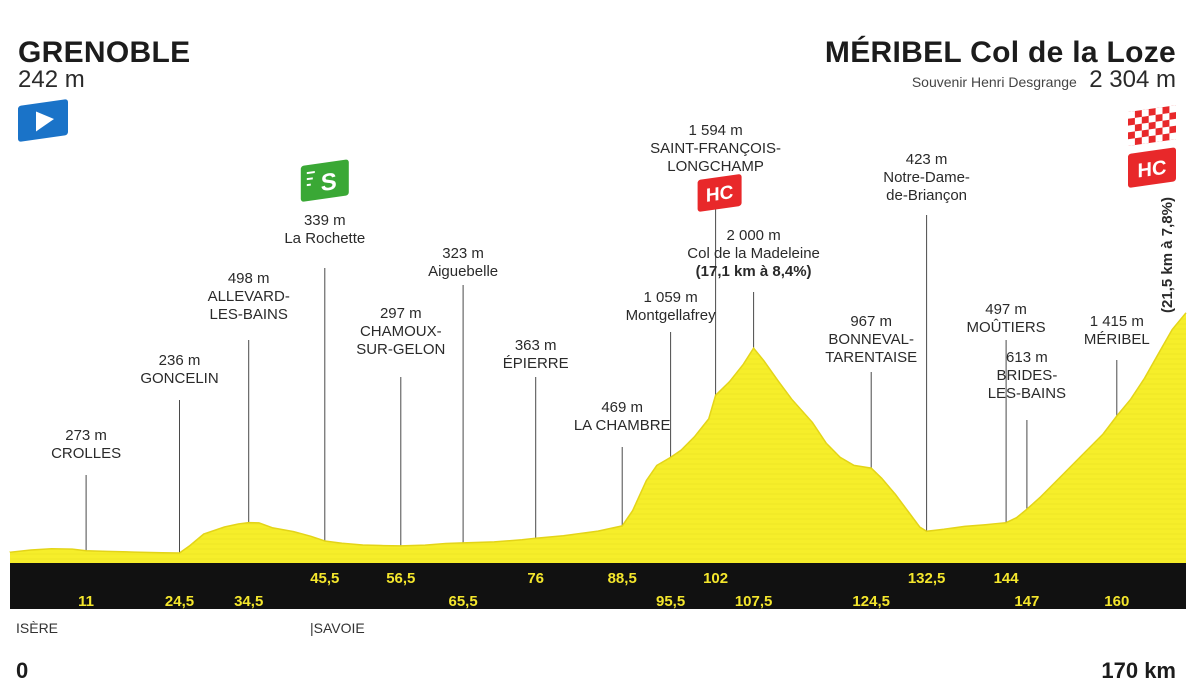 This screenshot has width=1196, height=700. What do you see at coordinates (249, 278) in the screenshot?
I see `place-label-2-0: 498 m` at bounding box center [249, 278].